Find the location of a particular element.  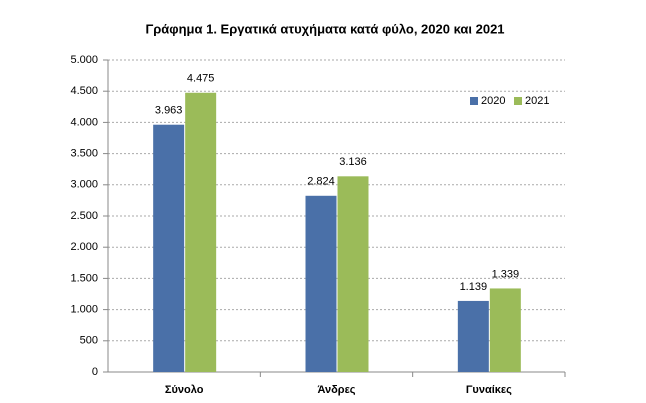

y-tick-label: 4.500 is located at coordinates (84, 91).